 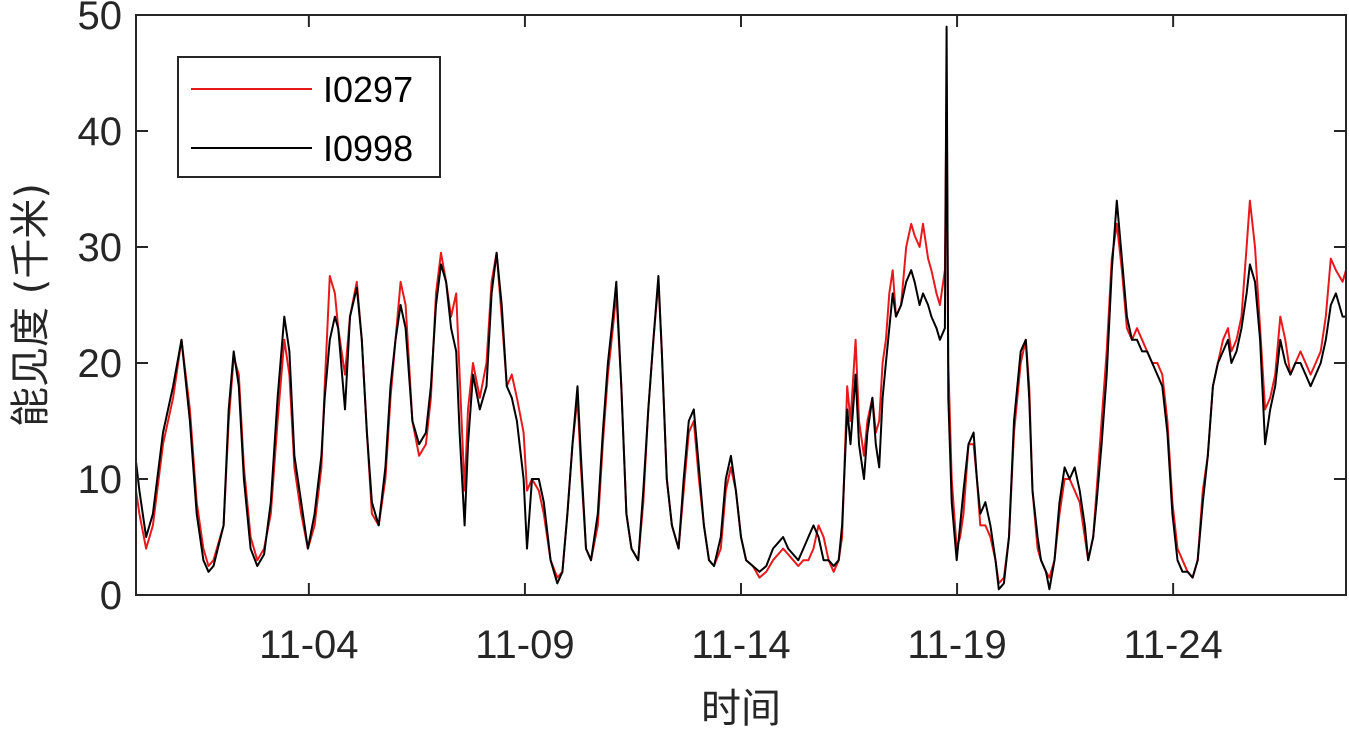 I want to click on x-tick-label: 11-14, so click(x=740, y=645).